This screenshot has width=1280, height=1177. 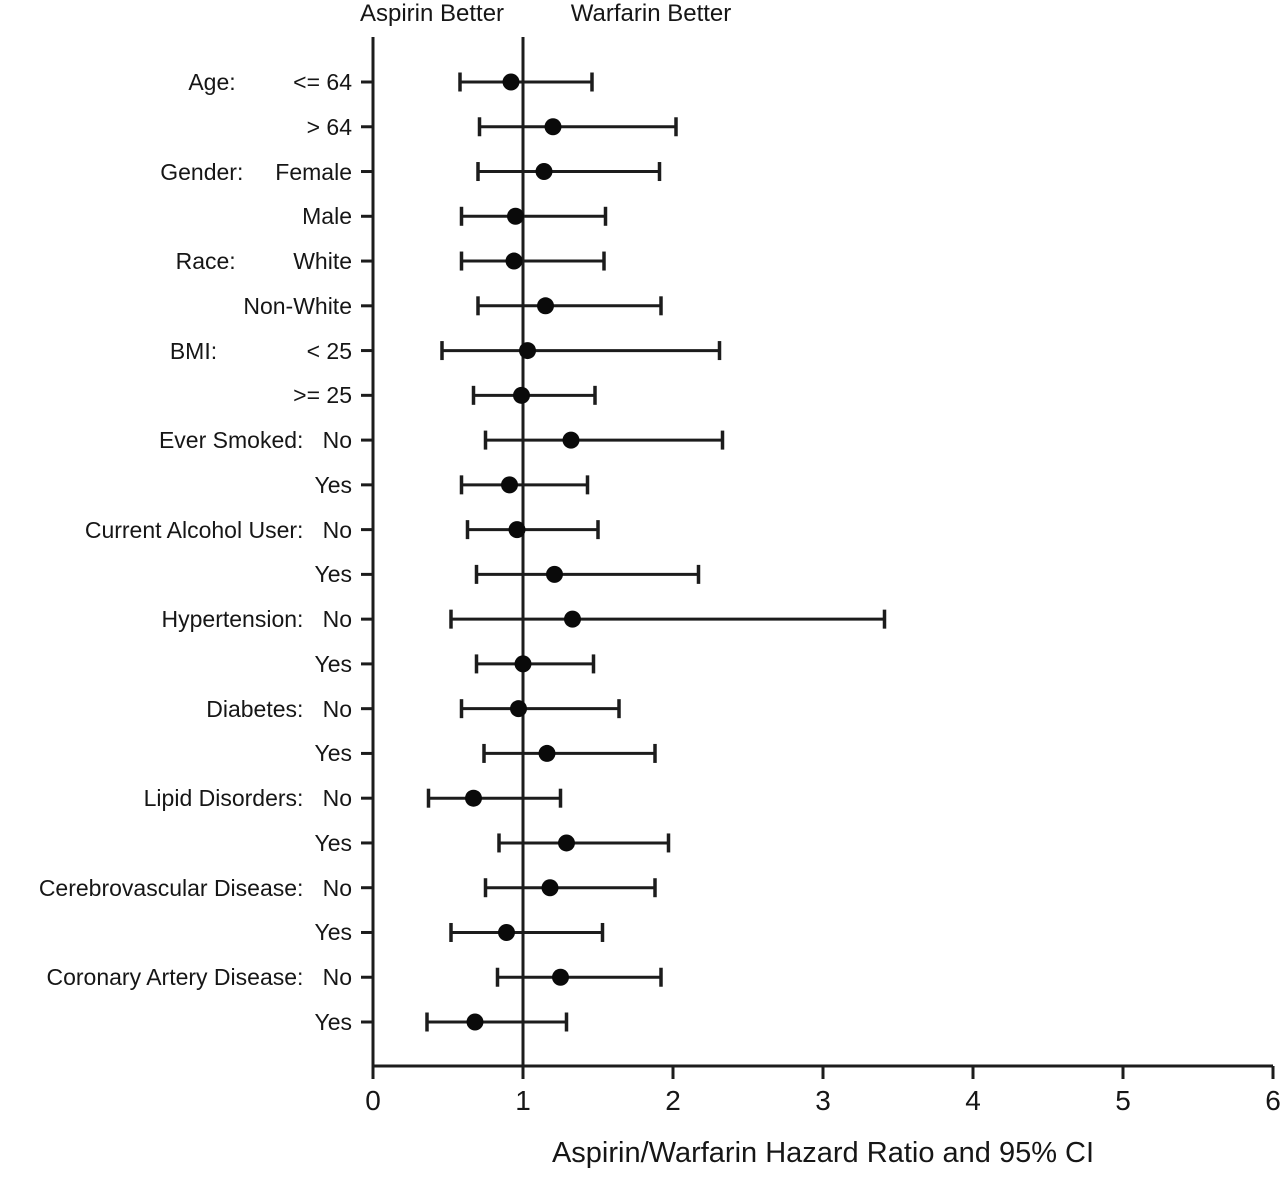 I want to click on x-tick-label: 1, so click(x=523, y=1100).